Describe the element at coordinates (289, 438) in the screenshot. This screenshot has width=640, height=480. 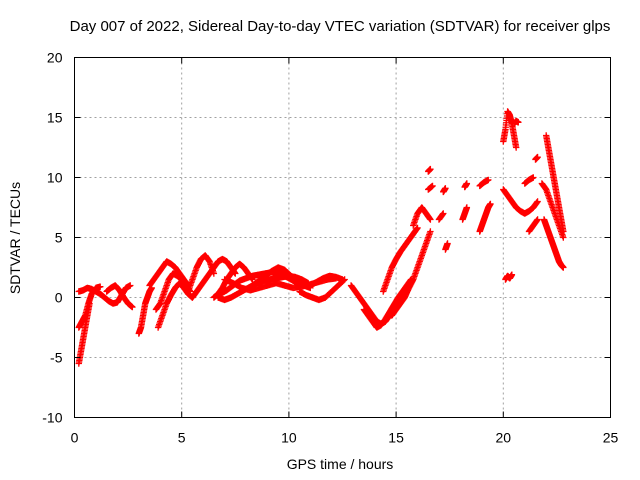
I see `x-tick-label: 10` at that location.